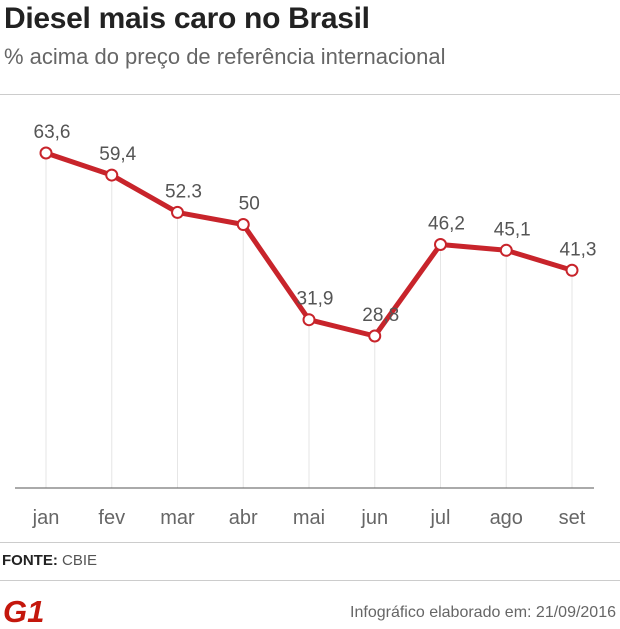  What do you see at coordinates (375, 336) in the screenshot?
I see `data-point-jun` at bounding box center [375, 336].